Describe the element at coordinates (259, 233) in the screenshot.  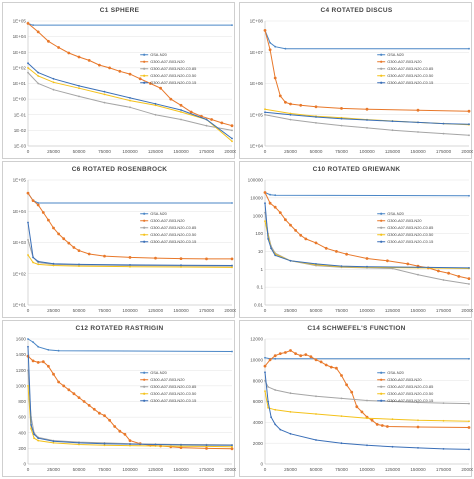
I see `y-tick-label: 100` at that location.